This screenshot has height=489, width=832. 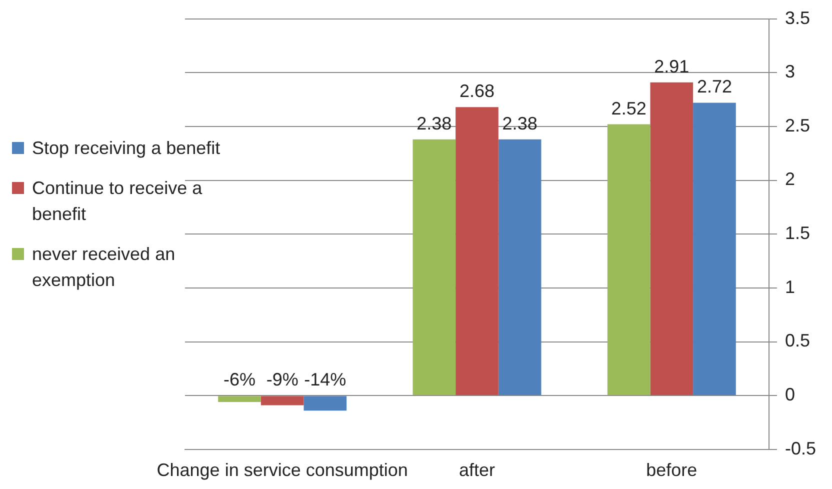 What do you see at coordinates (800, 448) in the screenshot?
I see `y-tick-label: -0.5` at bounding box center [800, 448].